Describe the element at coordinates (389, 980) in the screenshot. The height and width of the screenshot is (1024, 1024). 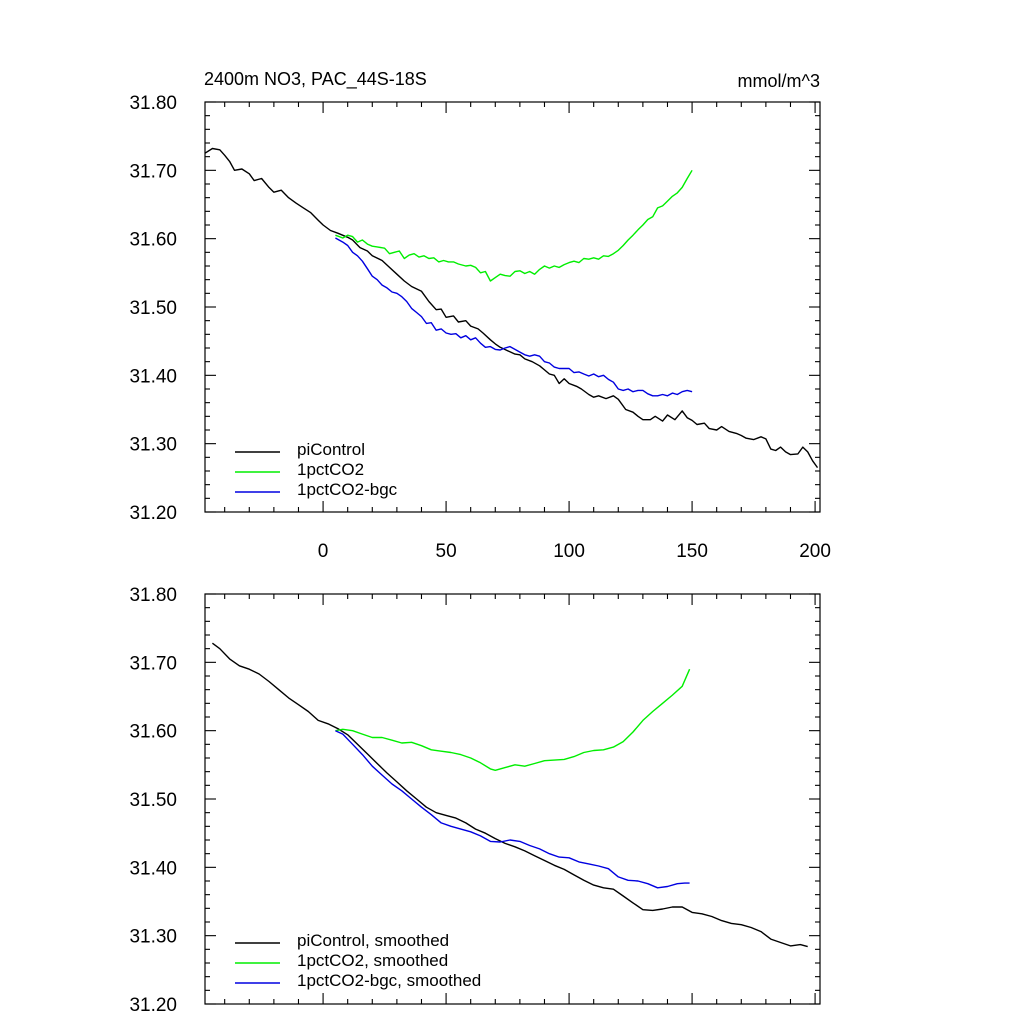
I see `legend-label: 1pctCO2-bgc, smoothed` at that location.